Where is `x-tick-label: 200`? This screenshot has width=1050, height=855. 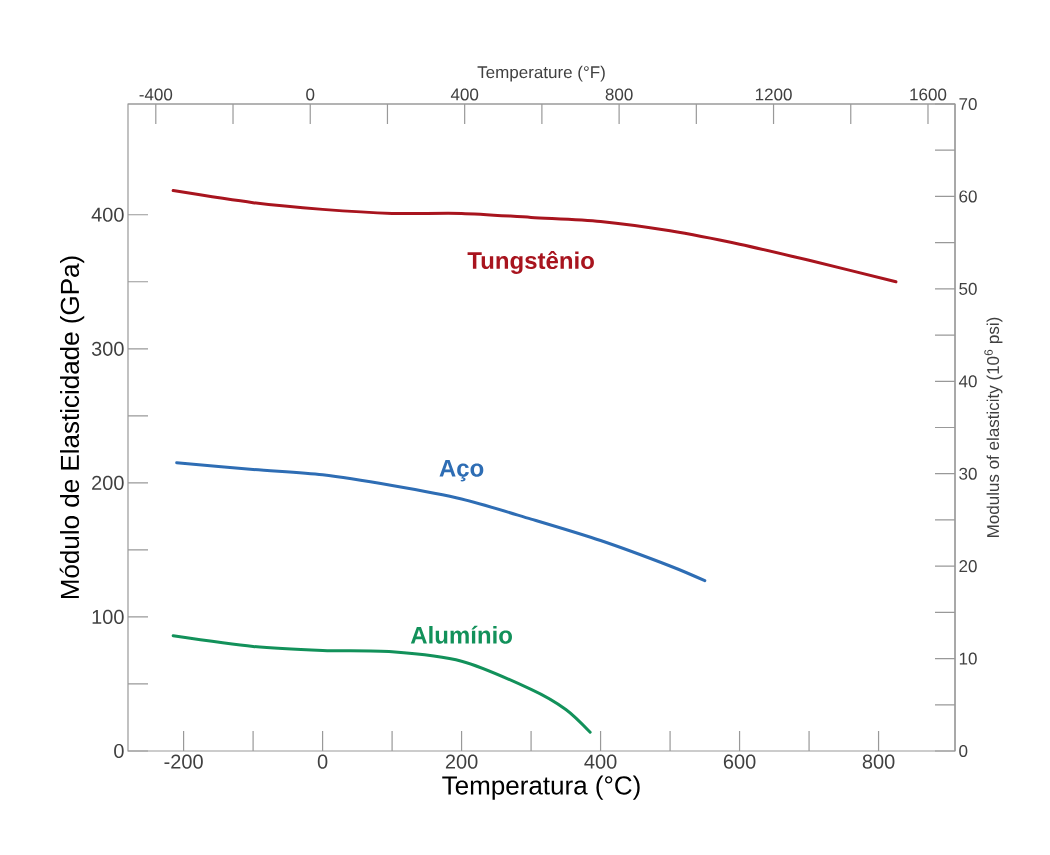
x-tick-label: 200 is located at coordinates (461, 761).